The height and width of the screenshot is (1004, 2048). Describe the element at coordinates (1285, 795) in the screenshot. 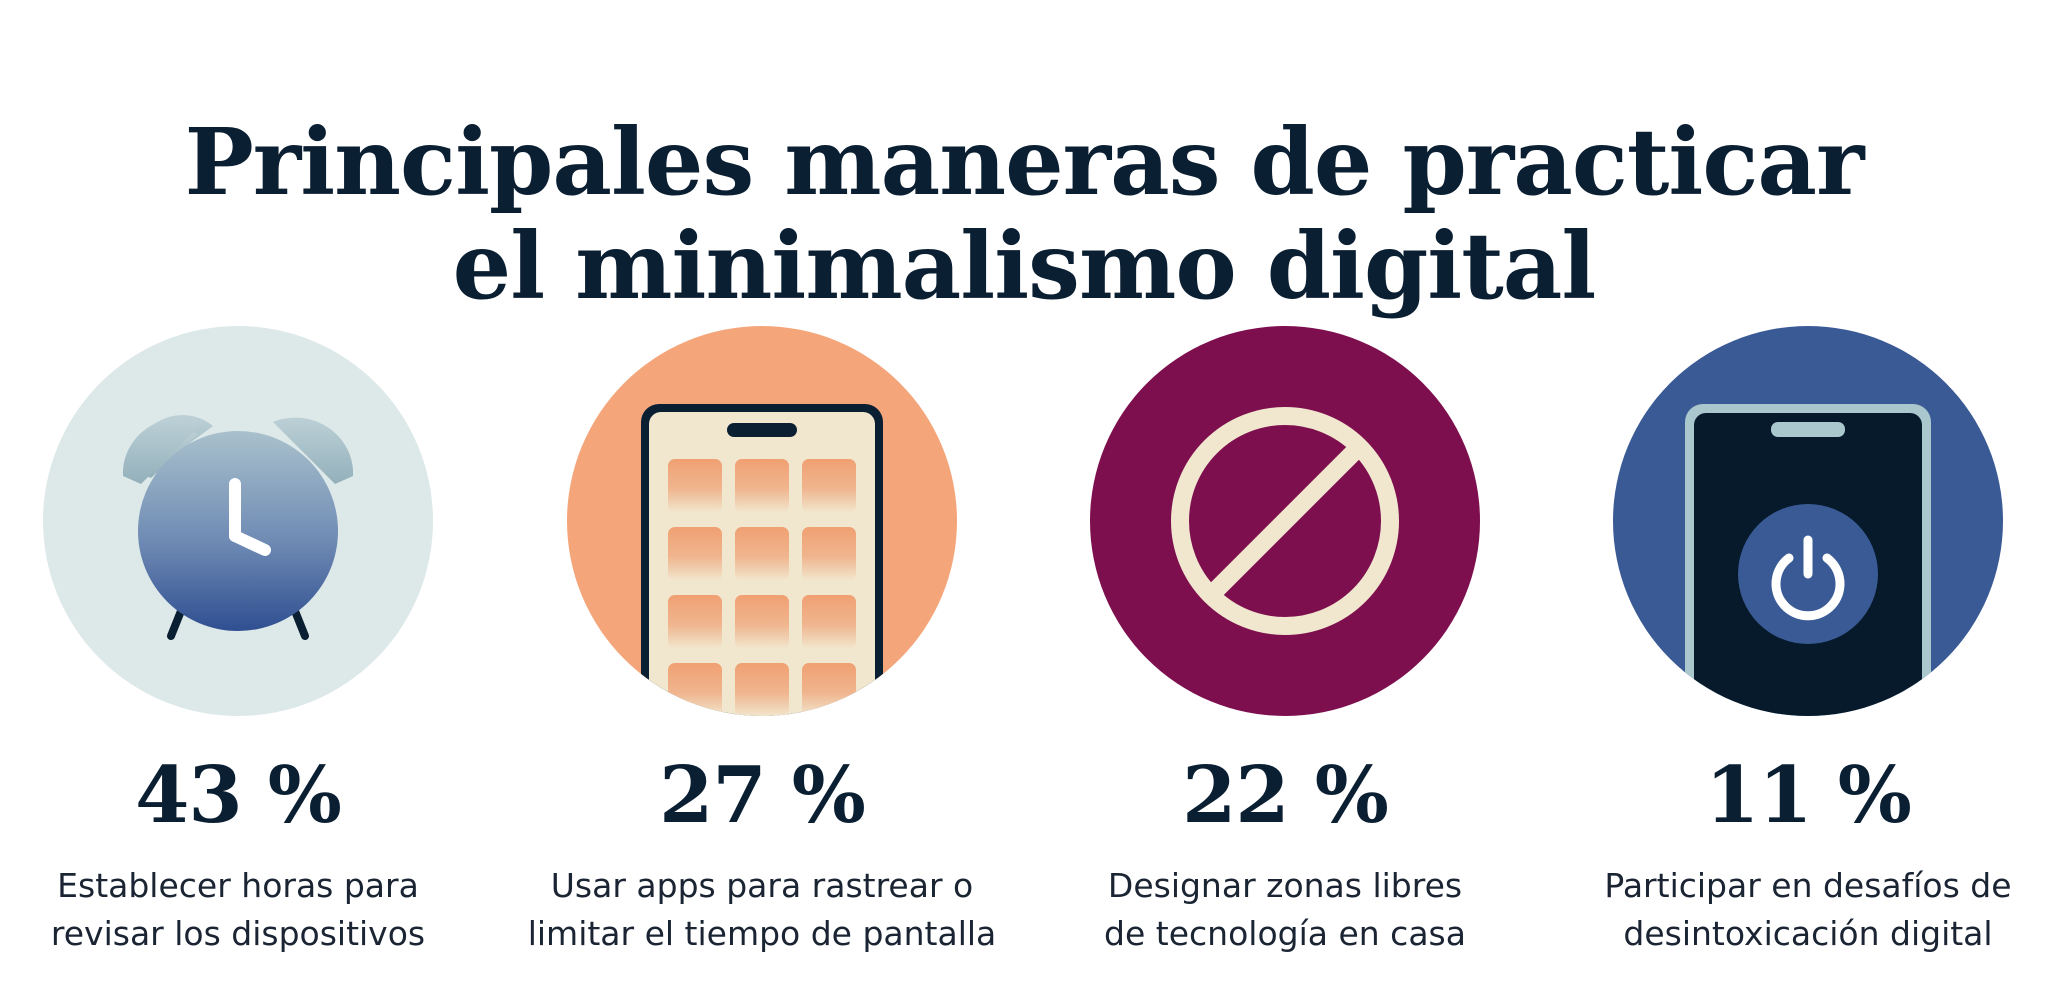

I see `stat-percent: 22 %` at that location.